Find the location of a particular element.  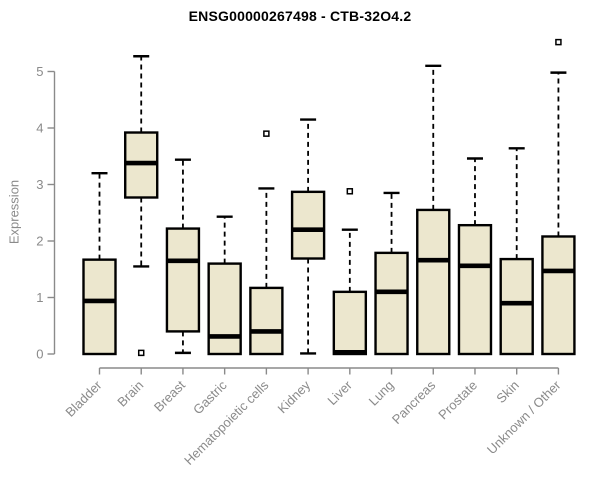

x-tick-label: Unknown / Other is located at coordinates (524, 417).